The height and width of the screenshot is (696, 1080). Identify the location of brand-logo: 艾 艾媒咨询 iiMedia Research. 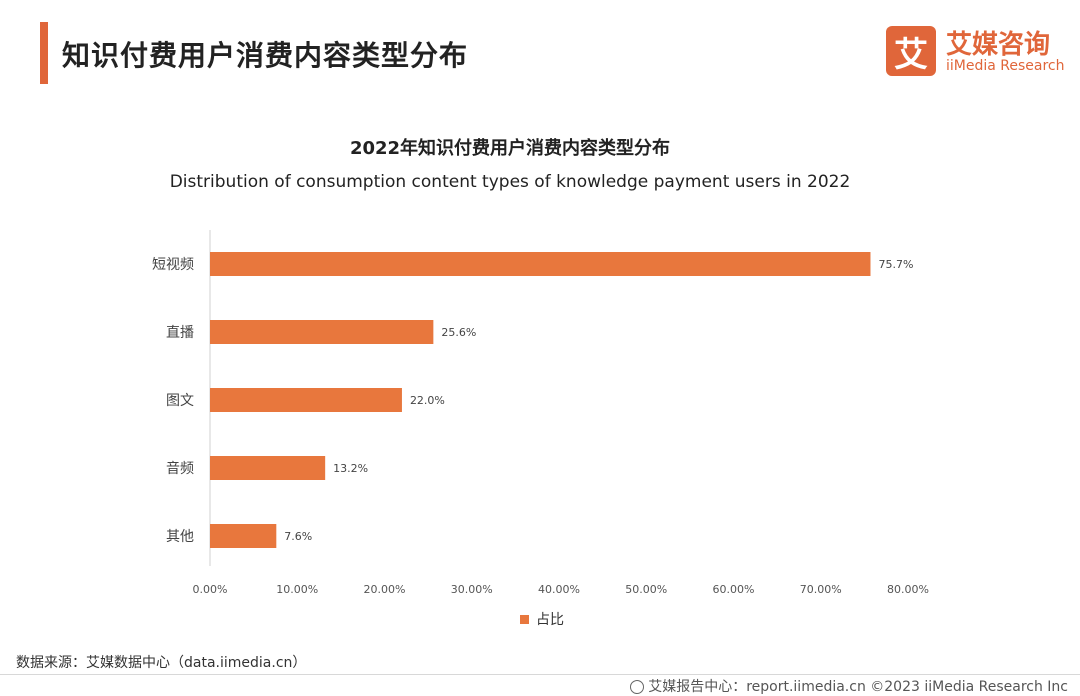
(976, 52).